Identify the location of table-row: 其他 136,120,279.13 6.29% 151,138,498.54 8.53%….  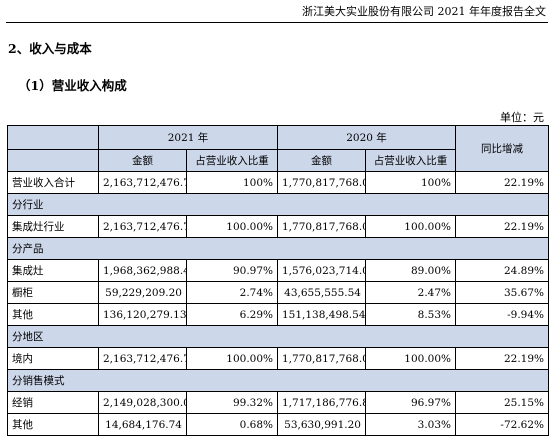
(278, 314).